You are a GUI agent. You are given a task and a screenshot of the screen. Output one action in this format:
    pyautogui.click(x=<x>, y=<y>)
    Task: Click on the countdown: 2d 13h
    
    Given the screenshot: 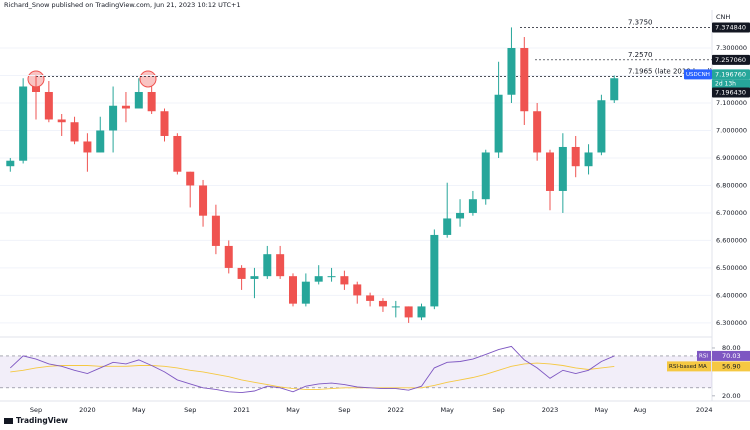 What is the action you would take?
    pyautogui.click(x=725, y=83)
    